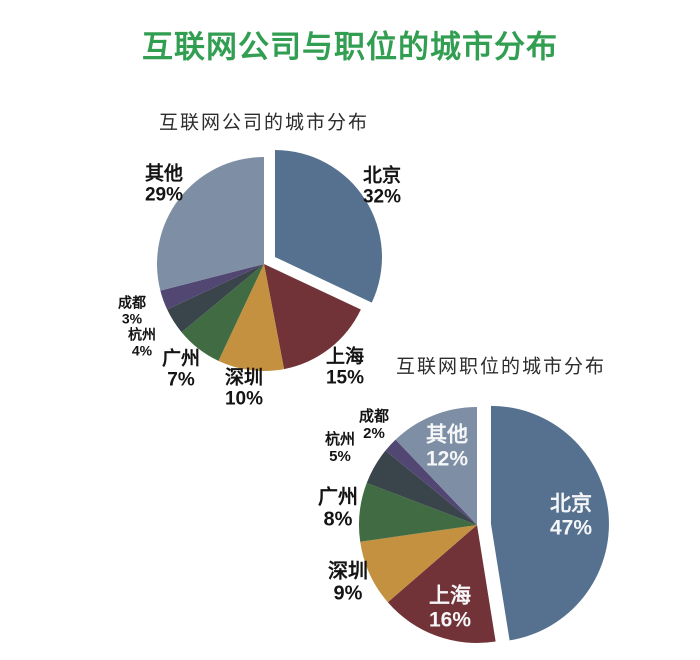  Describe the element at coordinates (142, 350) in the screenshot. I see `pie1-label-hangzhou-pct: 4%` at that location.